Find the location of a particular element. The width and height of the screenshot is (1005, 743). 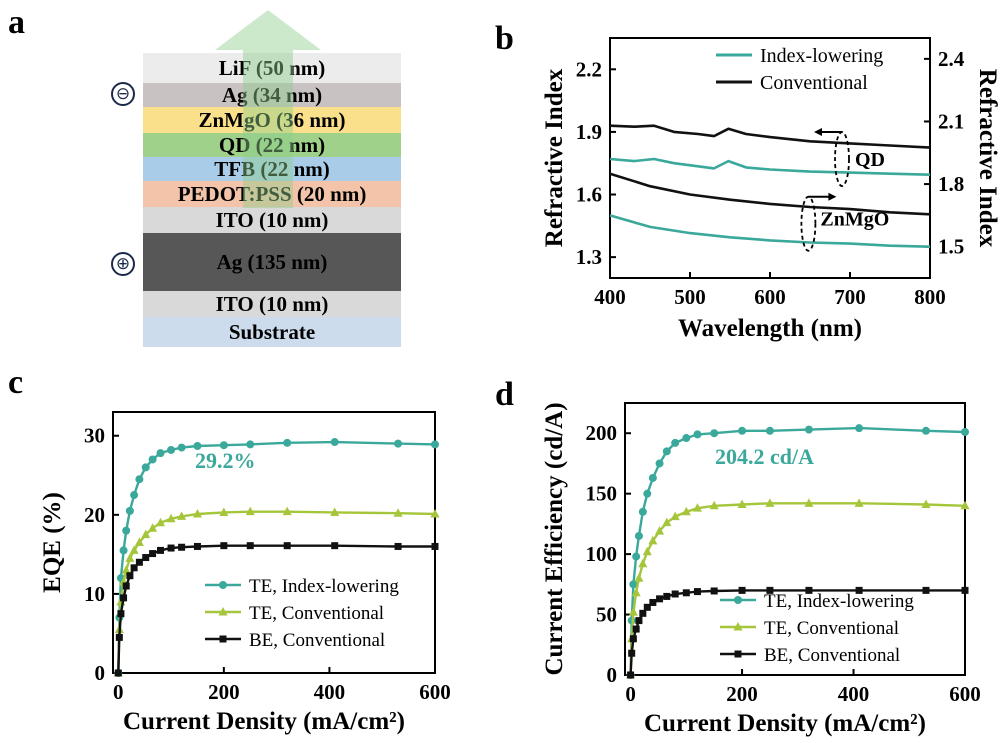

y-tick-label: 1.6 is located at coordinates (589, 195).